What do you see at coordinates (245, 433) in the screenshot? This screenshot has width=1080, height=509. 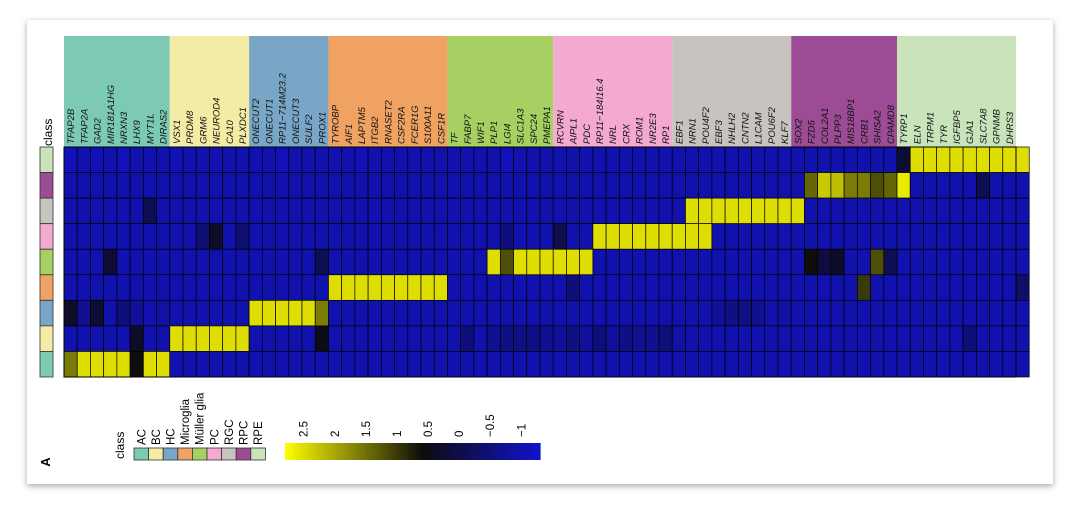 I see `legend-label: RPC` at bounding box center [245, 433].